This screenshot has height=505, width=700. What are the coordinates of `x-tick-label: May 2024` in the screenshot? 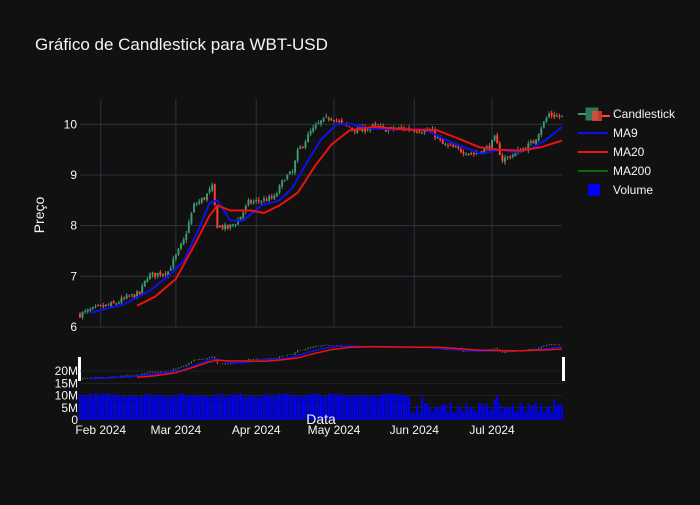 It's located at (334, 430).